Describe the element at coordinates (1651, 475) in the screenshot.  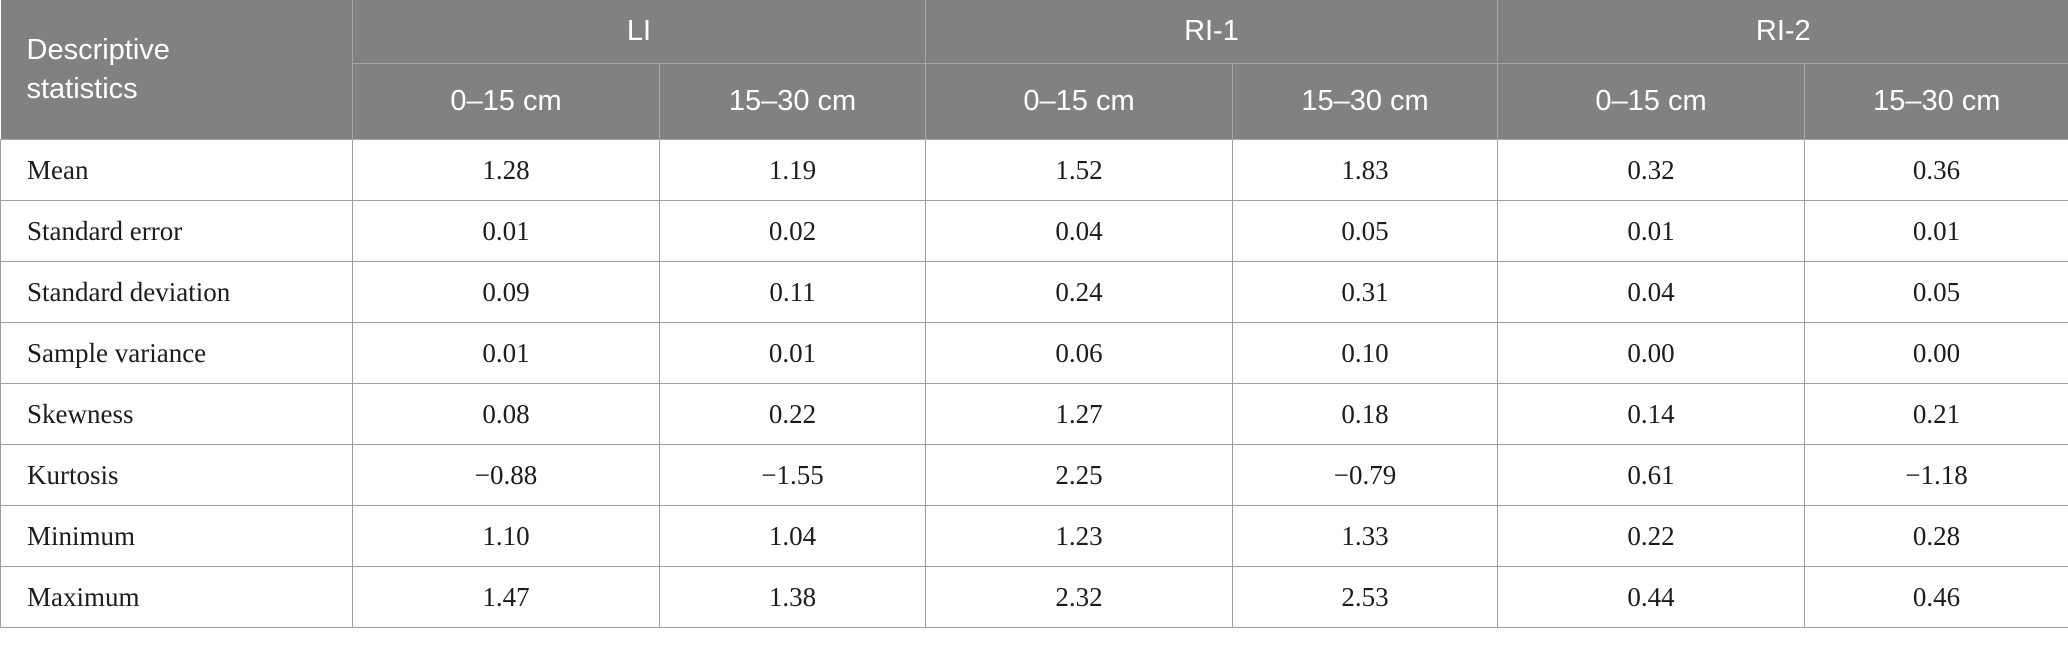
I see `cell-value: 0.61` at that location.